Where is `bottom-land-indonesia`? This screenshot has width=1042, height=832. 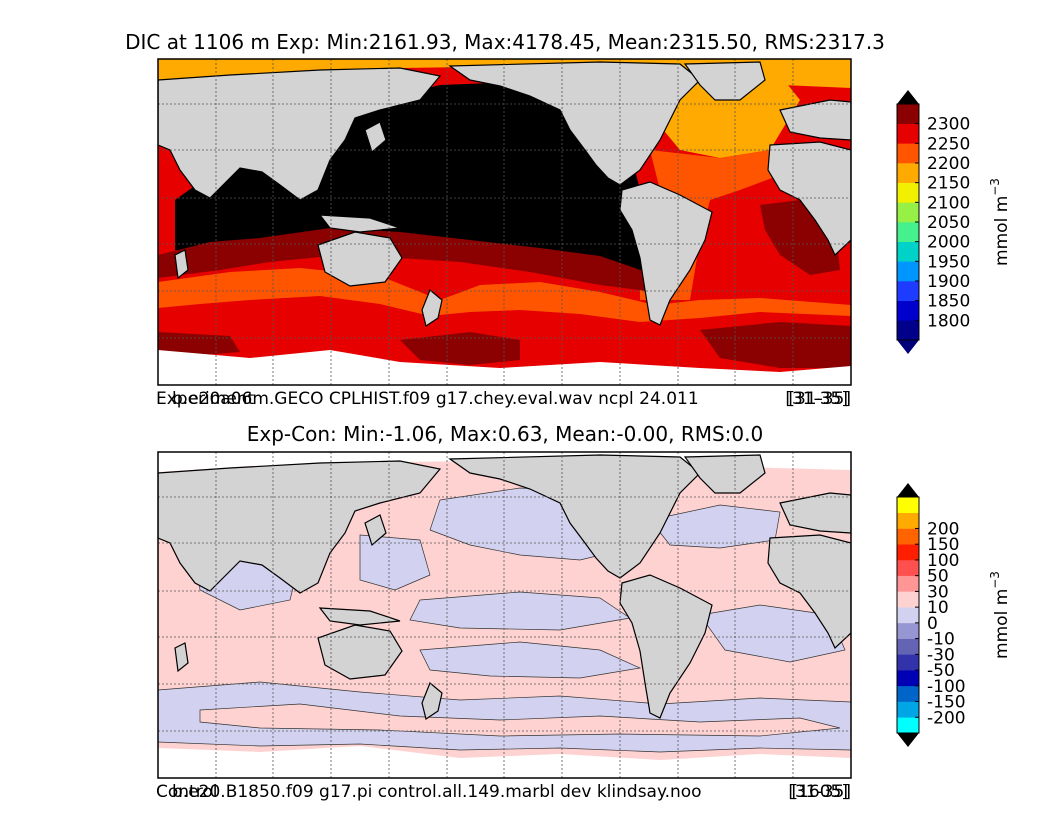 bottom-land-indonesia is located at coordinates (359, 616).